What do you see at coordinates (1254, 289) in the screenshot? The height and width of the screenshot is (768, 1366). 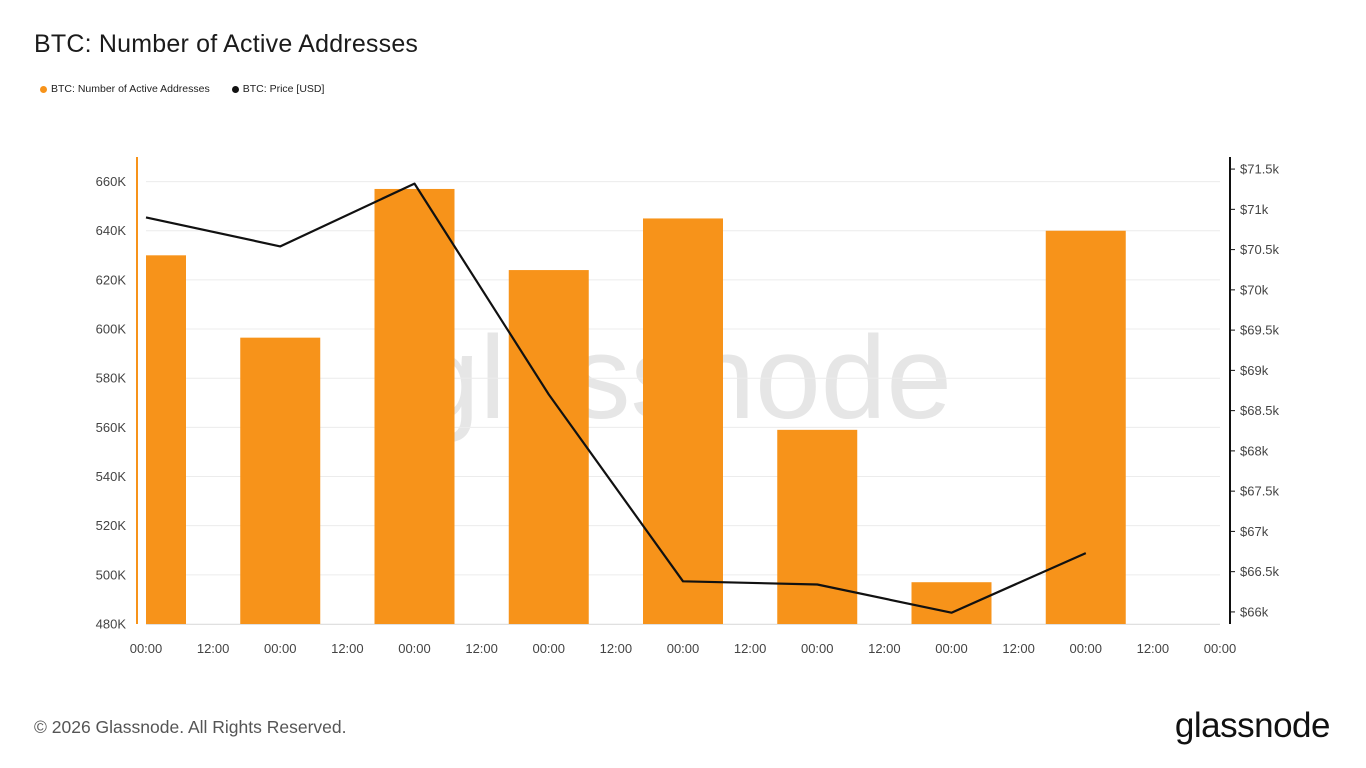 I see `y-right-tick-label: $70k` at bounding box center [1254, 289].